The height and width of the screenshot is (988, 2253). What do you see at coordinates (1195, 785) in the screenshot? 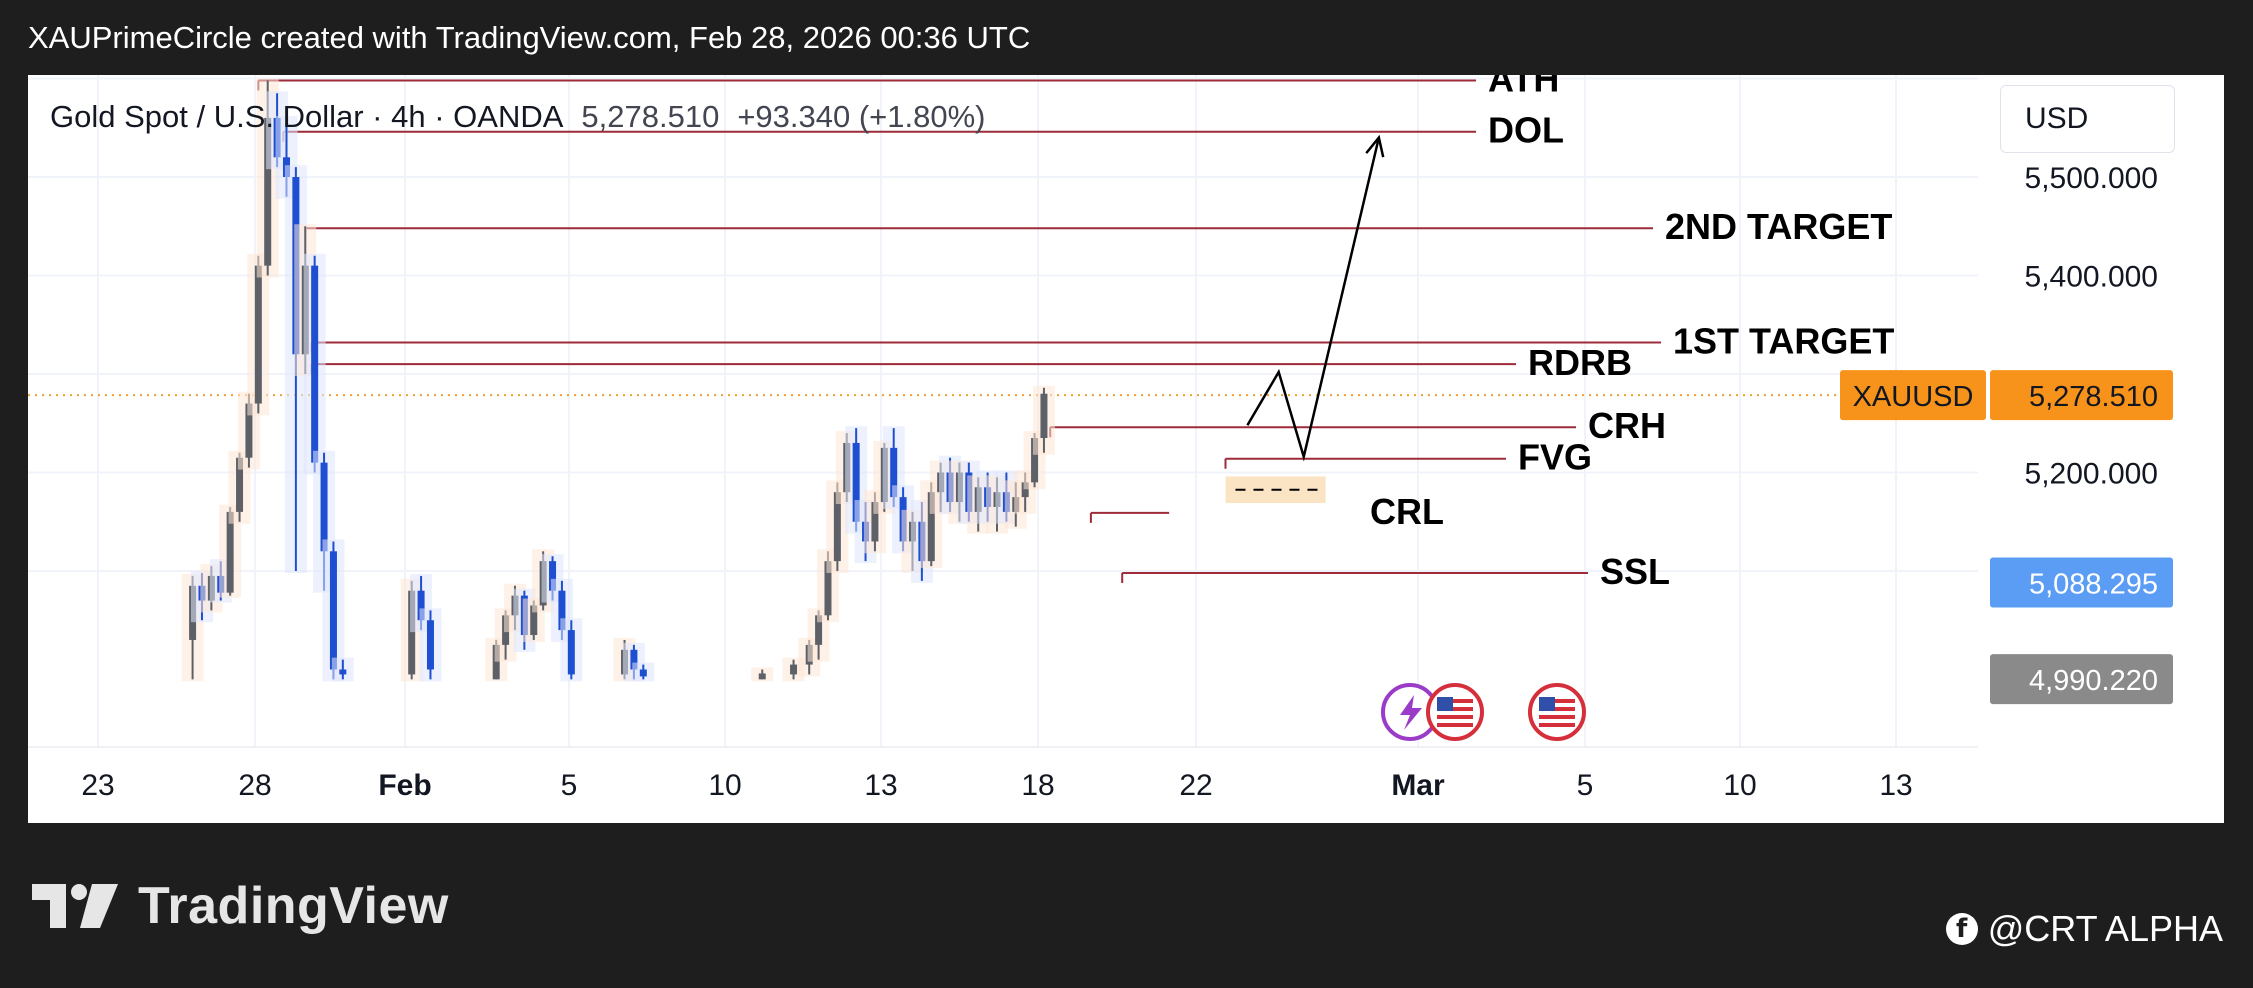
I see `x-tick-label: 22` at bounding box center [1195, 785].